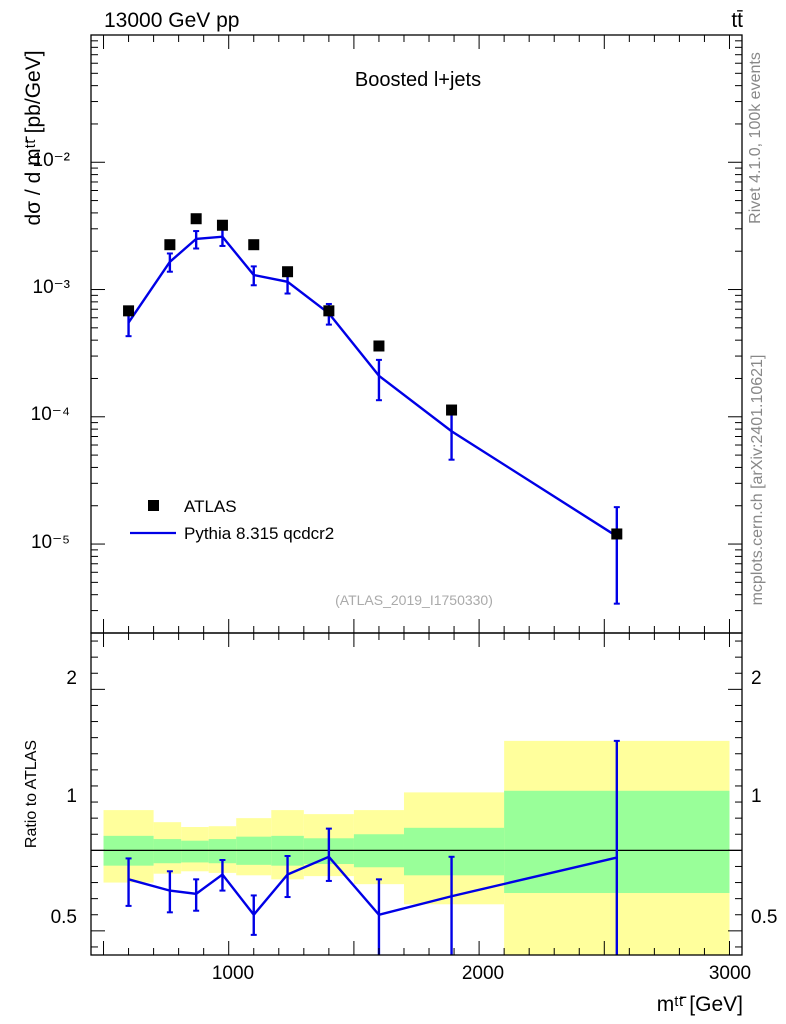 The image size is (786, 1024). What do you see at coordinates (756, 796) in the screenshot?
I see `ratio-ytick-label-right-1: 1` at bounding box center [756, 796].